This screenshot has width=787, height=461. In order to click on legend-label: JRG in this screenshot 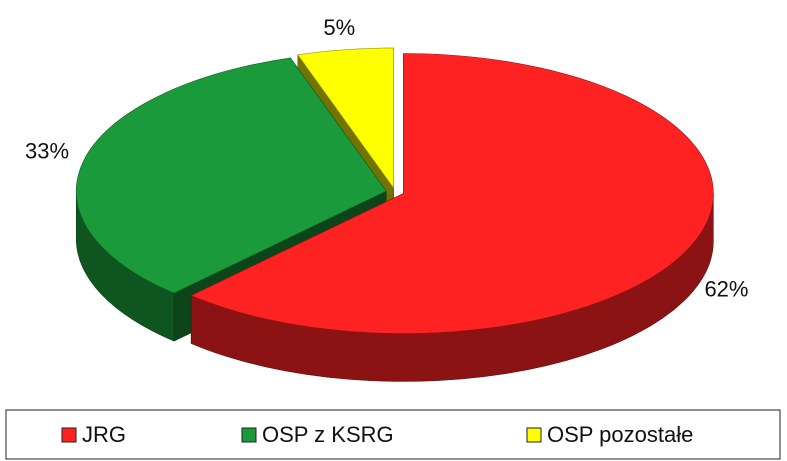, I will do `click(104, 434)`.